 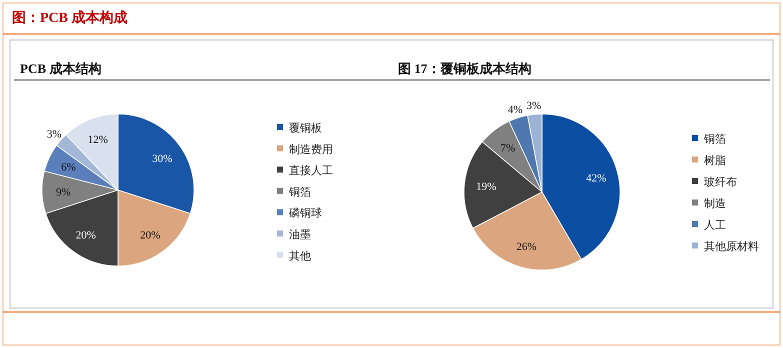 What do you see at coordinates (465, 68) in the screenshot?
I see `chart-subtitle: 图 17：覆铜板成本结构` at bounding box center [465, 68].